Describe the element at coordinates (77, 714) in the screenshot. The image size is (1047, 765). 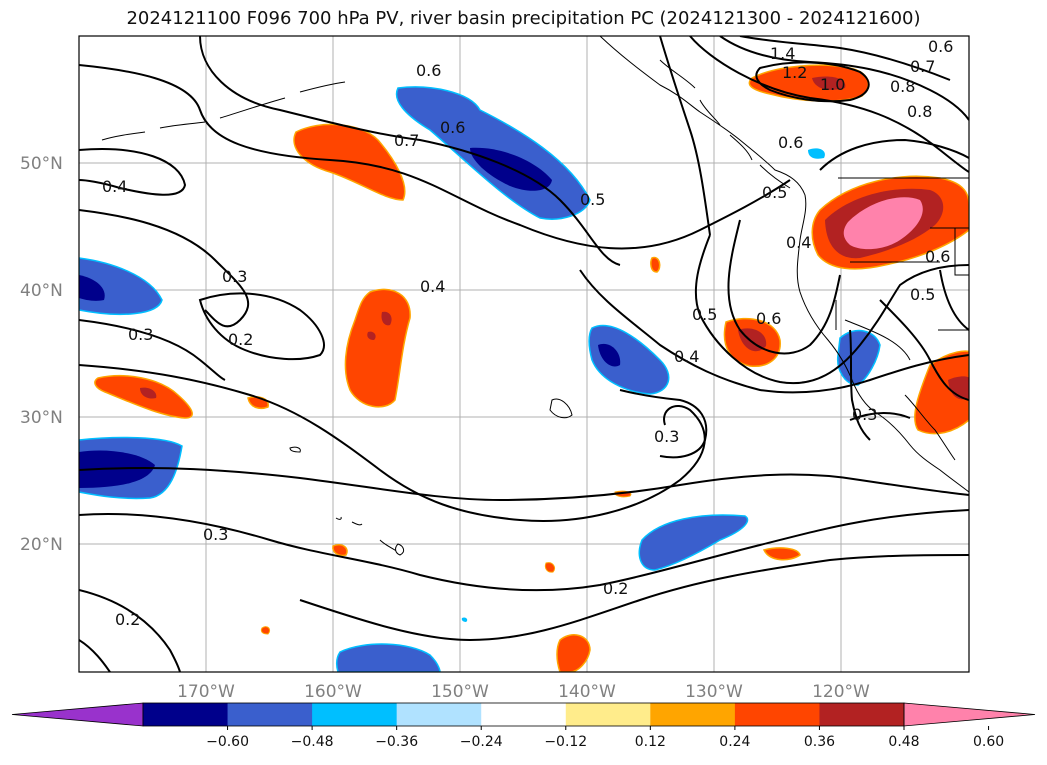
I see `colorbar-extend-min` at that location.